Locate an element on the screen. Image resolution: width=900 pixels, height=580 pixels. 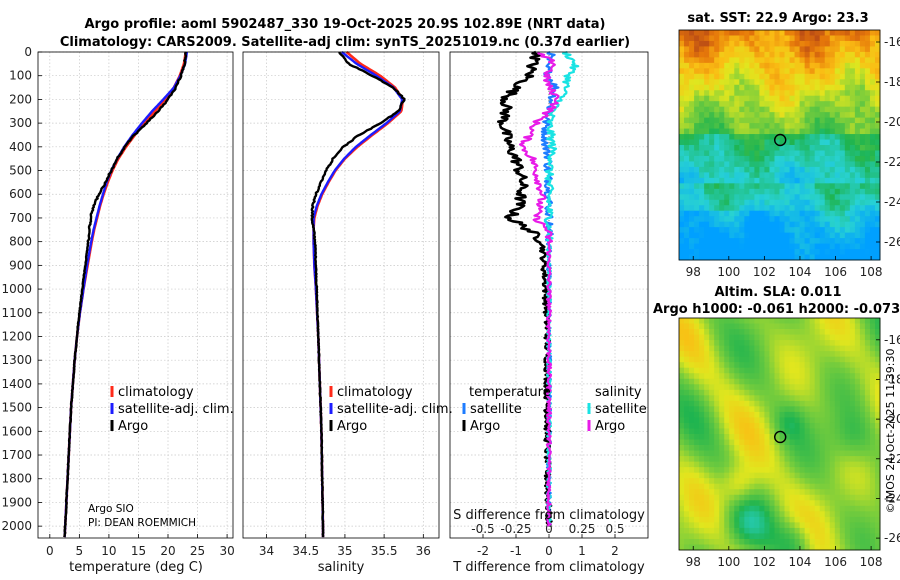
y-tick-label: 1200 is located at coordinates (16, 336).